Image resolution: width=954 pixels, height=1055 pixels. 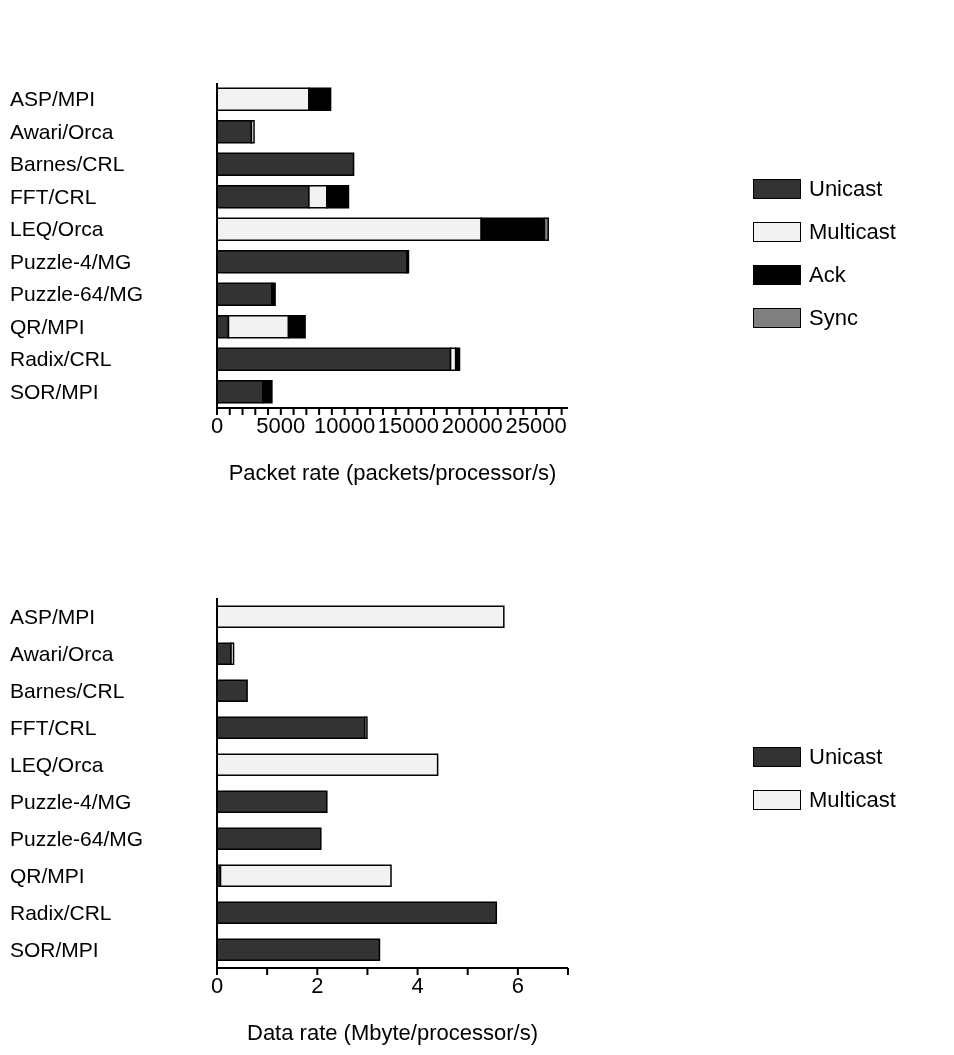 I want to click on x-tick-label: 20000, so click(x=472, y=425).